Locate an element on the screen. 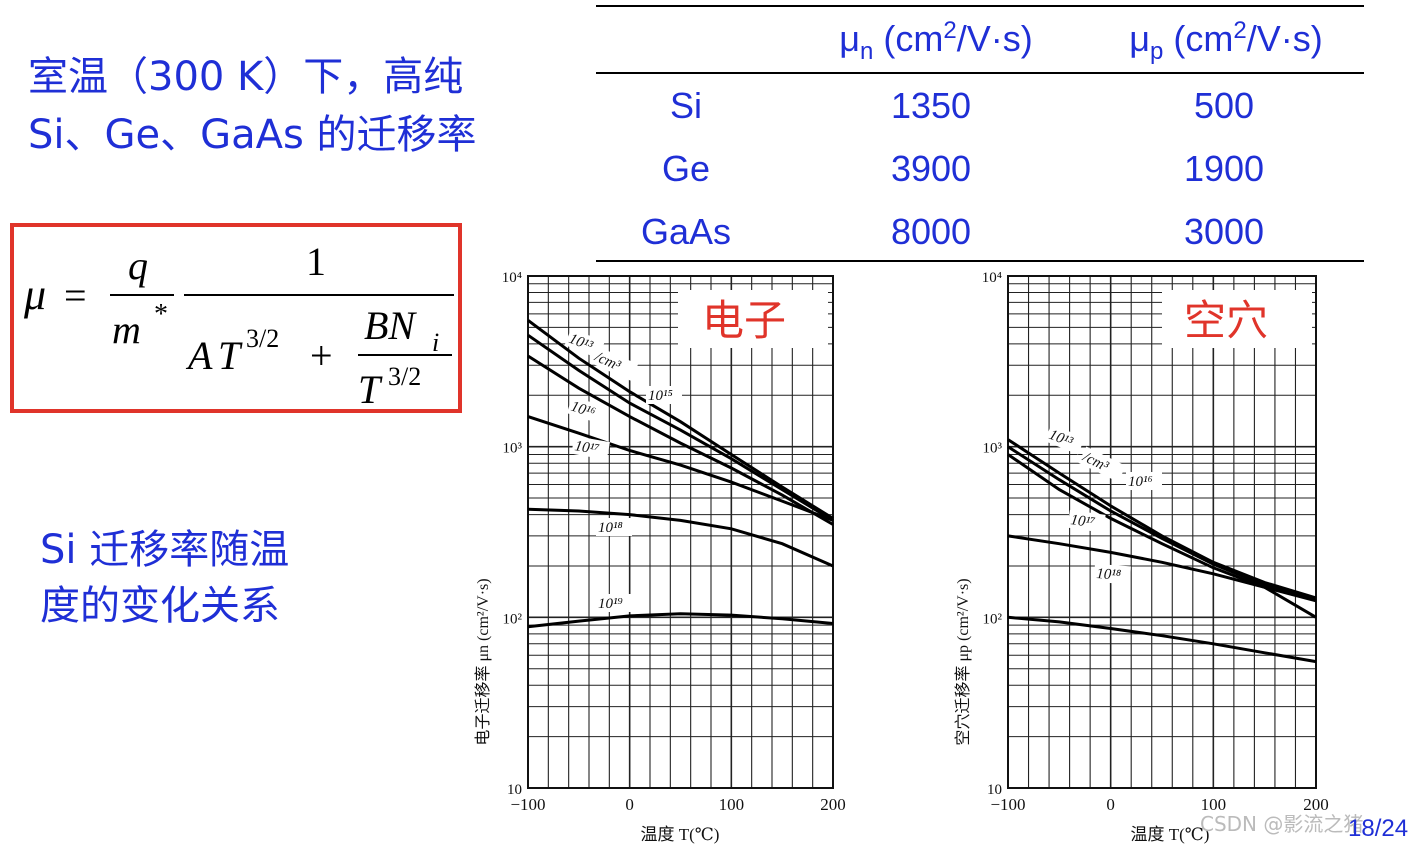 Image resolution: width=1414 pixels, height=846 pixels. electron-curve-label: 10¹⁶ is located at coordinates (583, 410).